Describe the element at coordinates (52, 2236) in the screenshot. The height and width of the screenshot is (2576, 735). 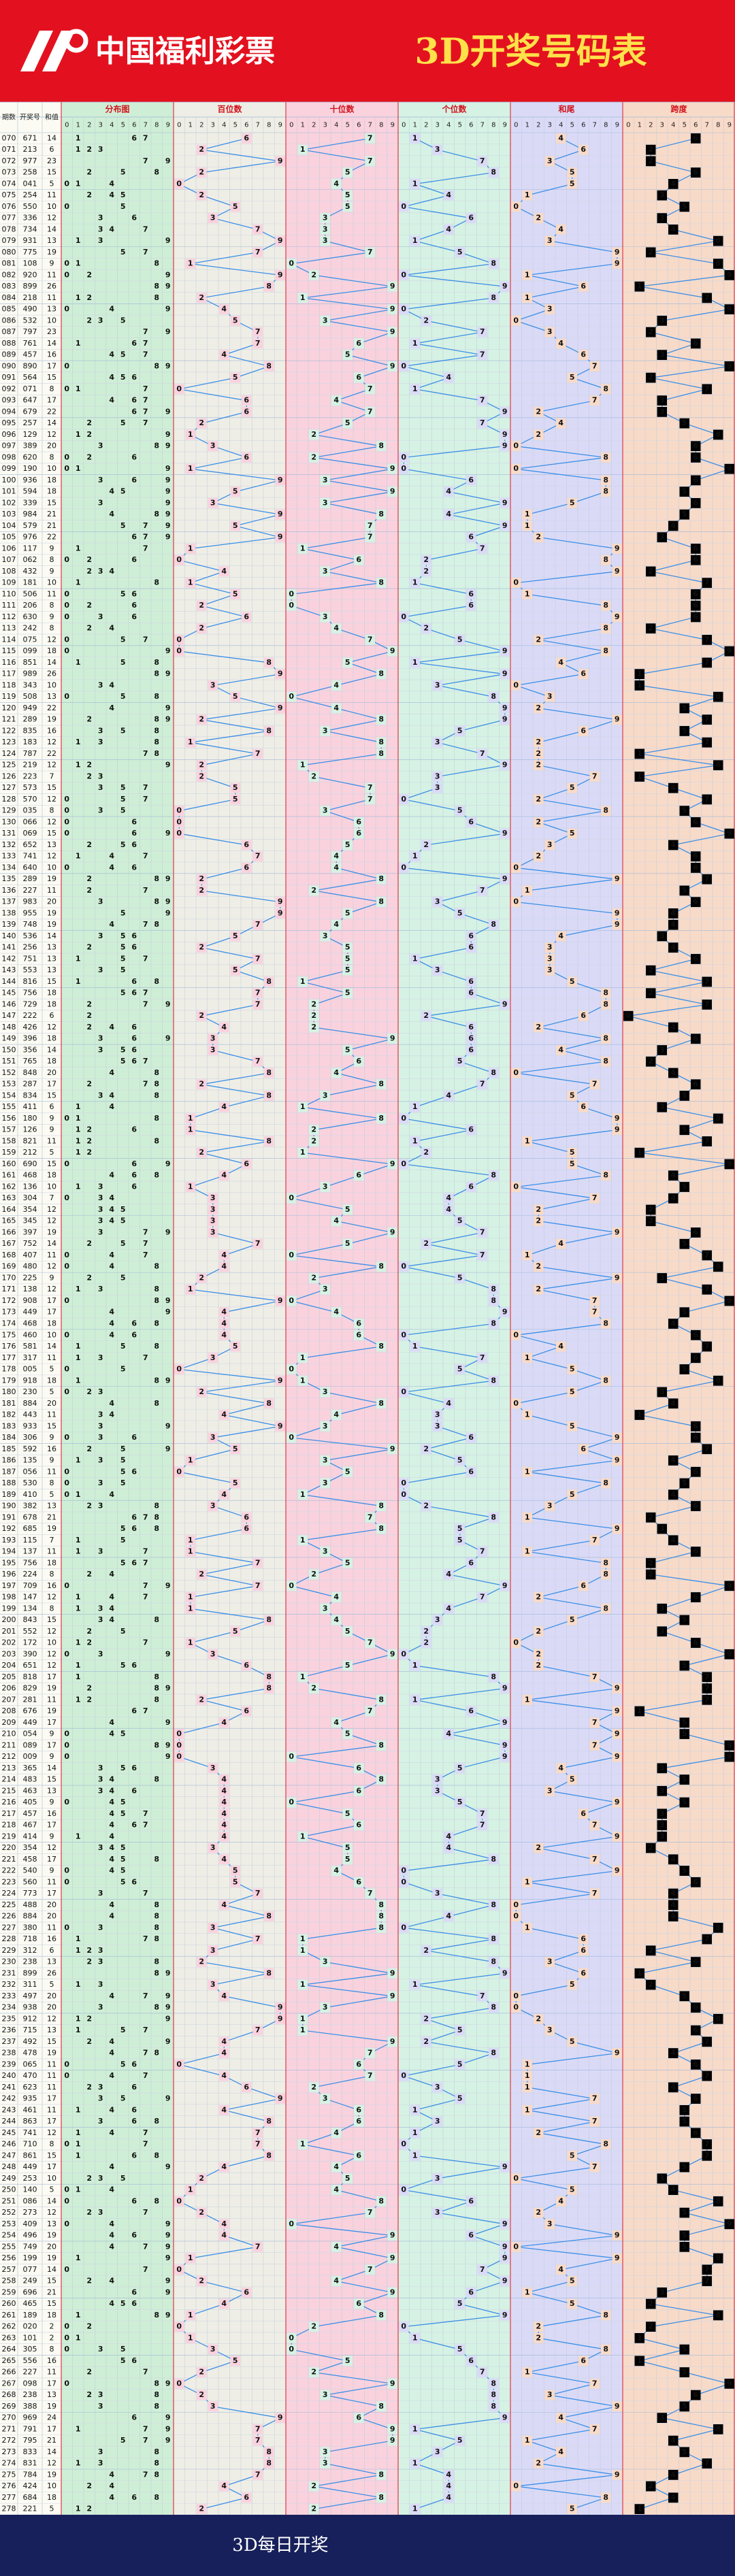
I see `sum: 19` at that location.